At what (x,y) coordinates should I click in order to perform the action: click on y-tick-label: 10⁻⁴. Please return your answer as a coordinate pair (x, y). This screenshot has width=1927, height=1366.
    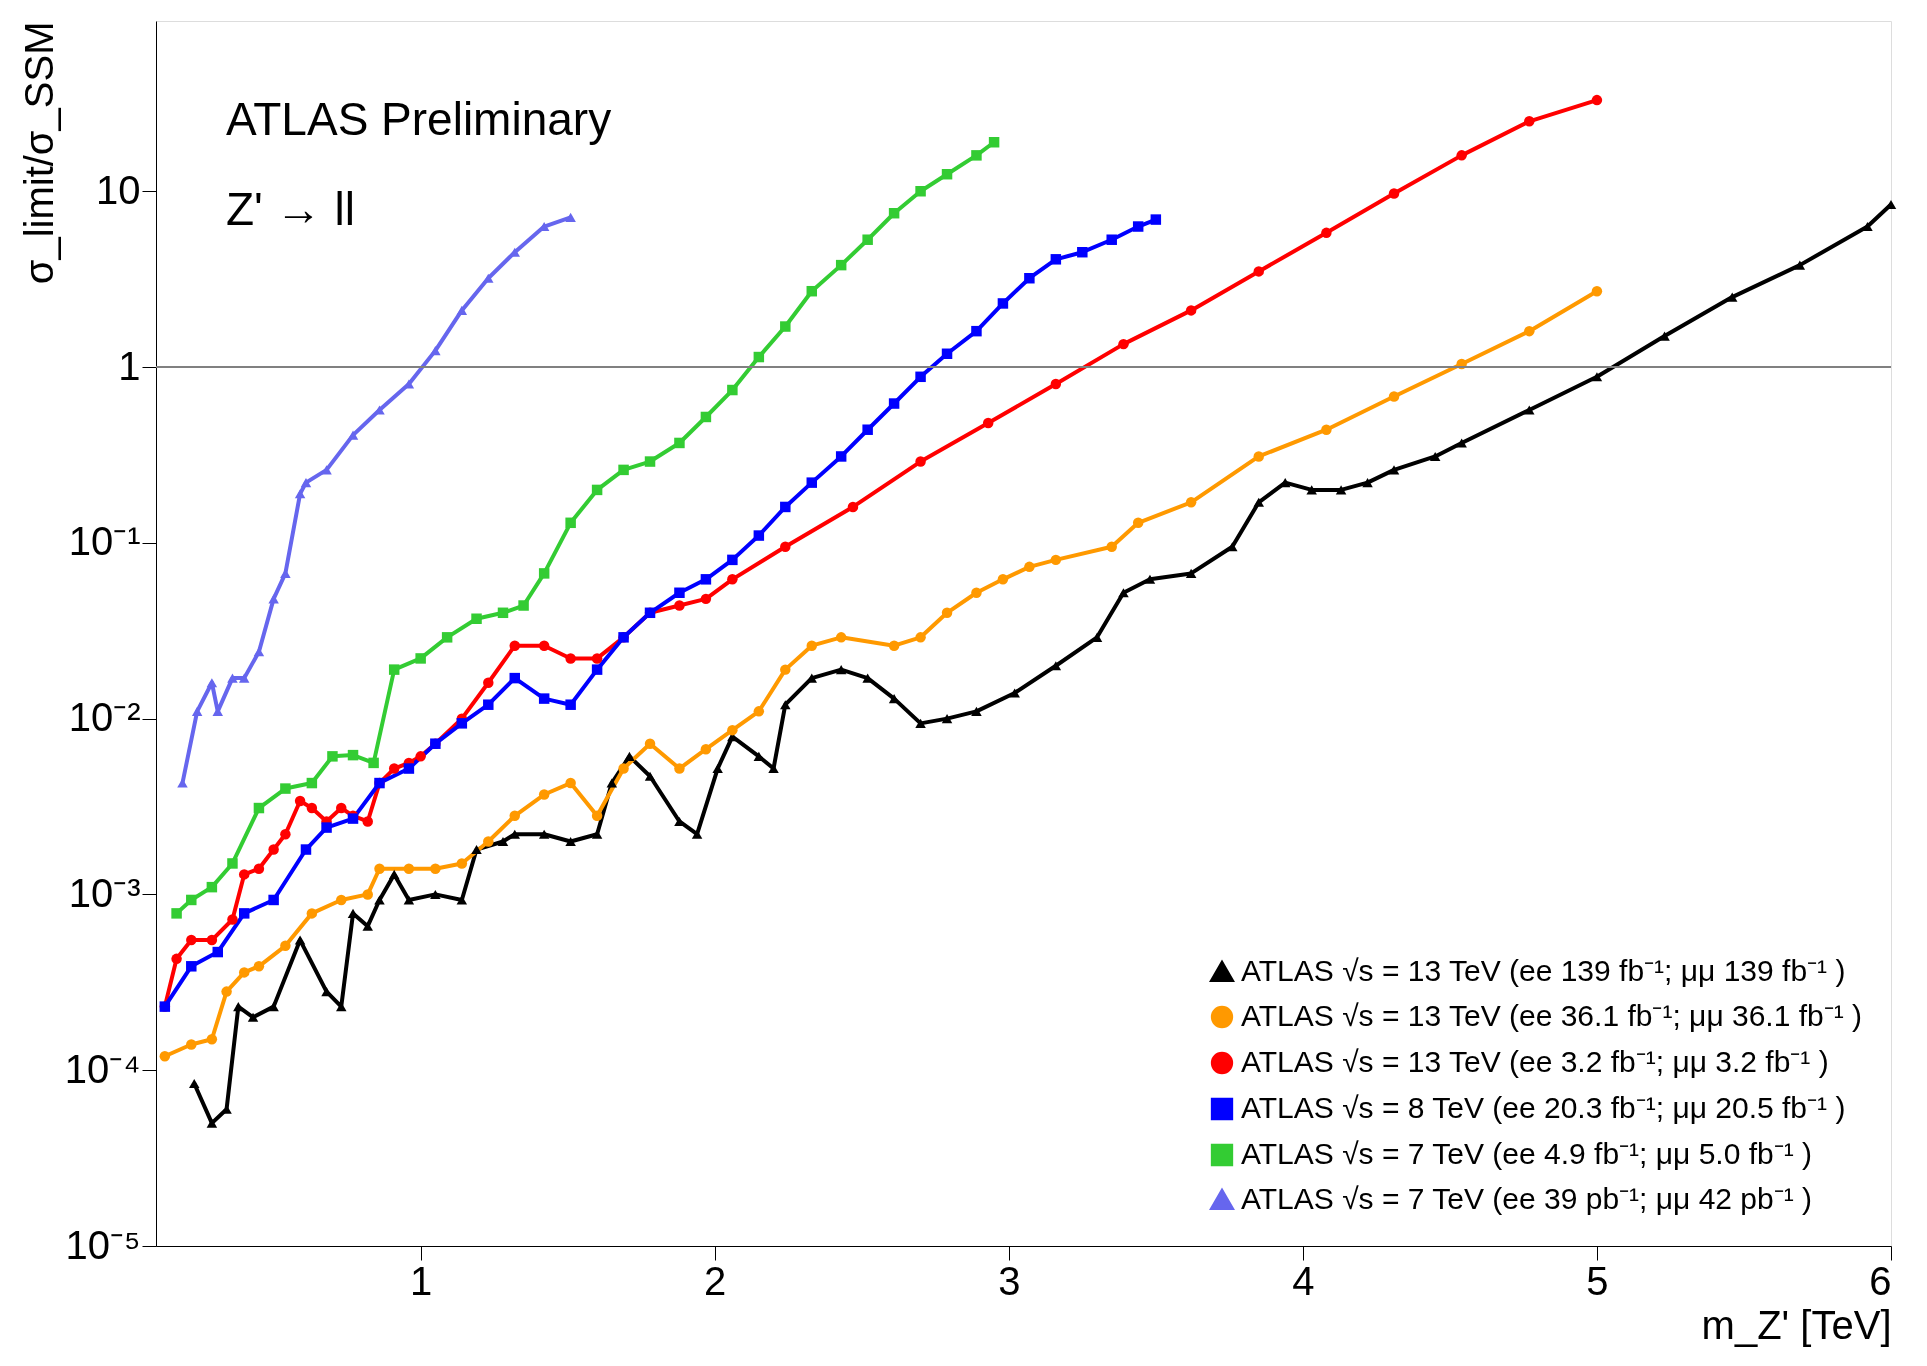
    Looking at the image, I should click on (102, 1068).